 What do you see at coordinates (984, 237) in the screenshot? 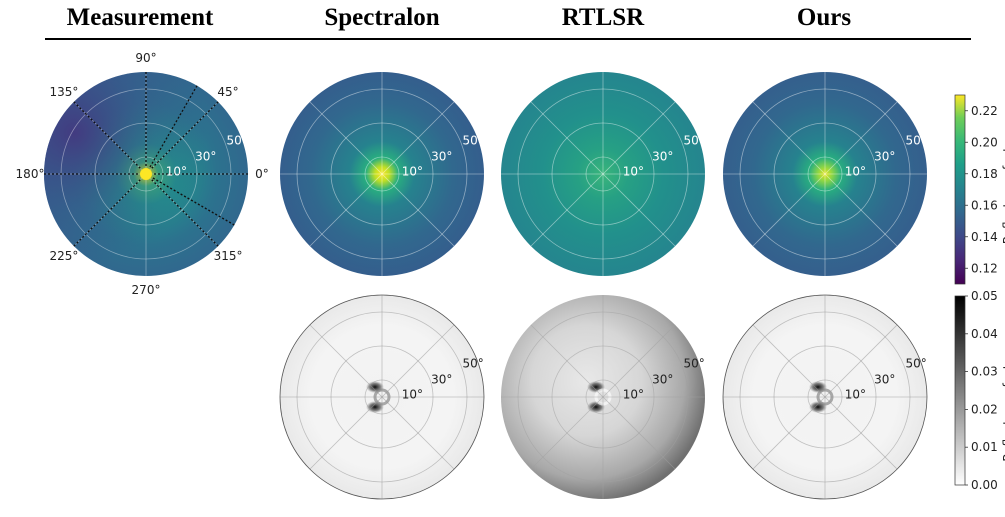
I see `colorbar-reflectance-tick-label: 0.14` at bounding box center [984, 237].